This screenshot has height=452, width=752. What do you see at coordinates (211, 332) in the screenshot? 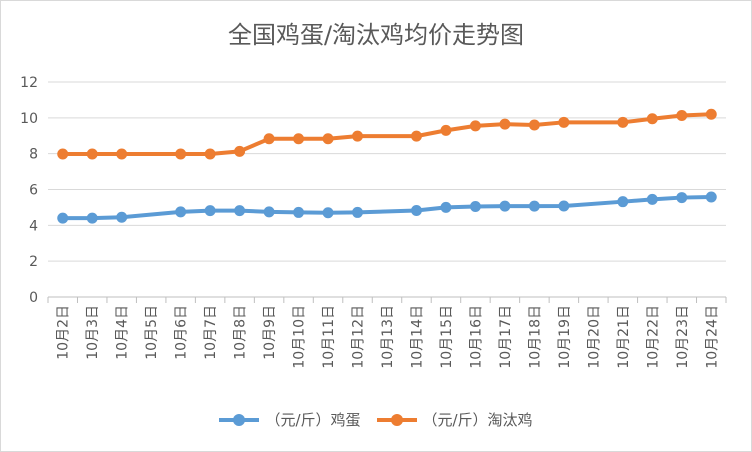
I see `x-tick-label: 10月7日` at bounding box center [211, 332].